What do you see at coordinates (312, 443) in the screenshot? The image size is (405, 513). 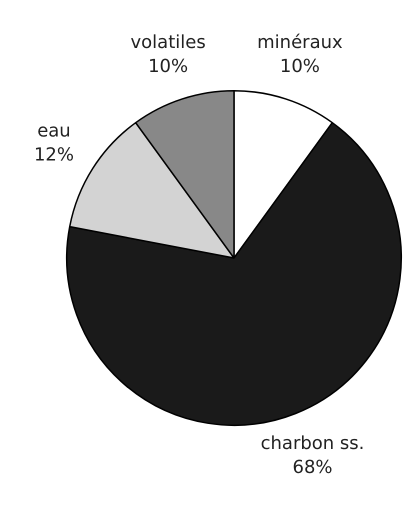 I see `slice-label: charbon ss.` at bounding box center [312, 443].